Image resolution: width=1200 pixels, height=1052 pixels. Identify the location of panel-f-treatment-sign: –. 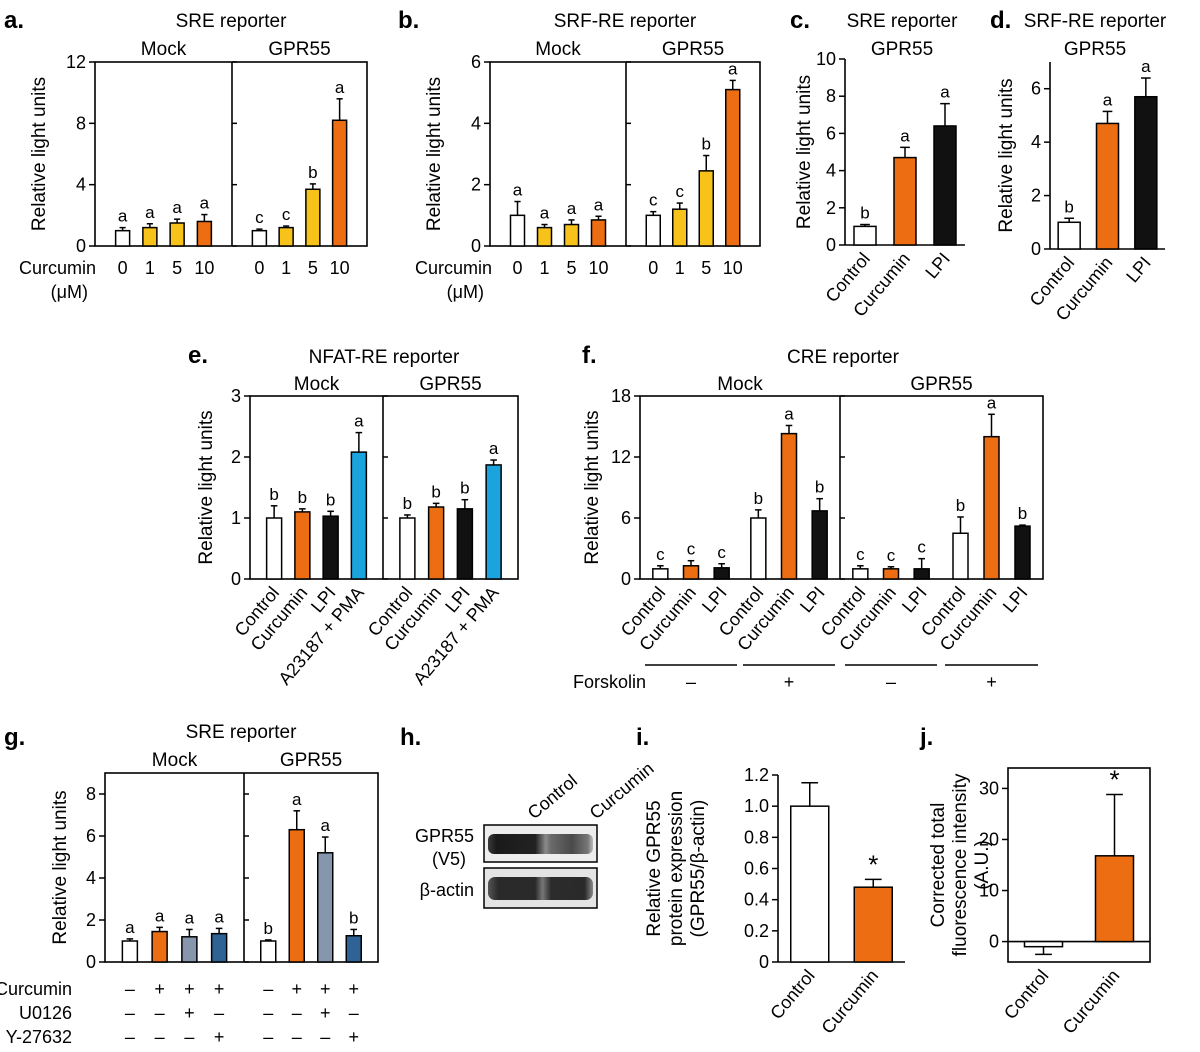
(691, 682).